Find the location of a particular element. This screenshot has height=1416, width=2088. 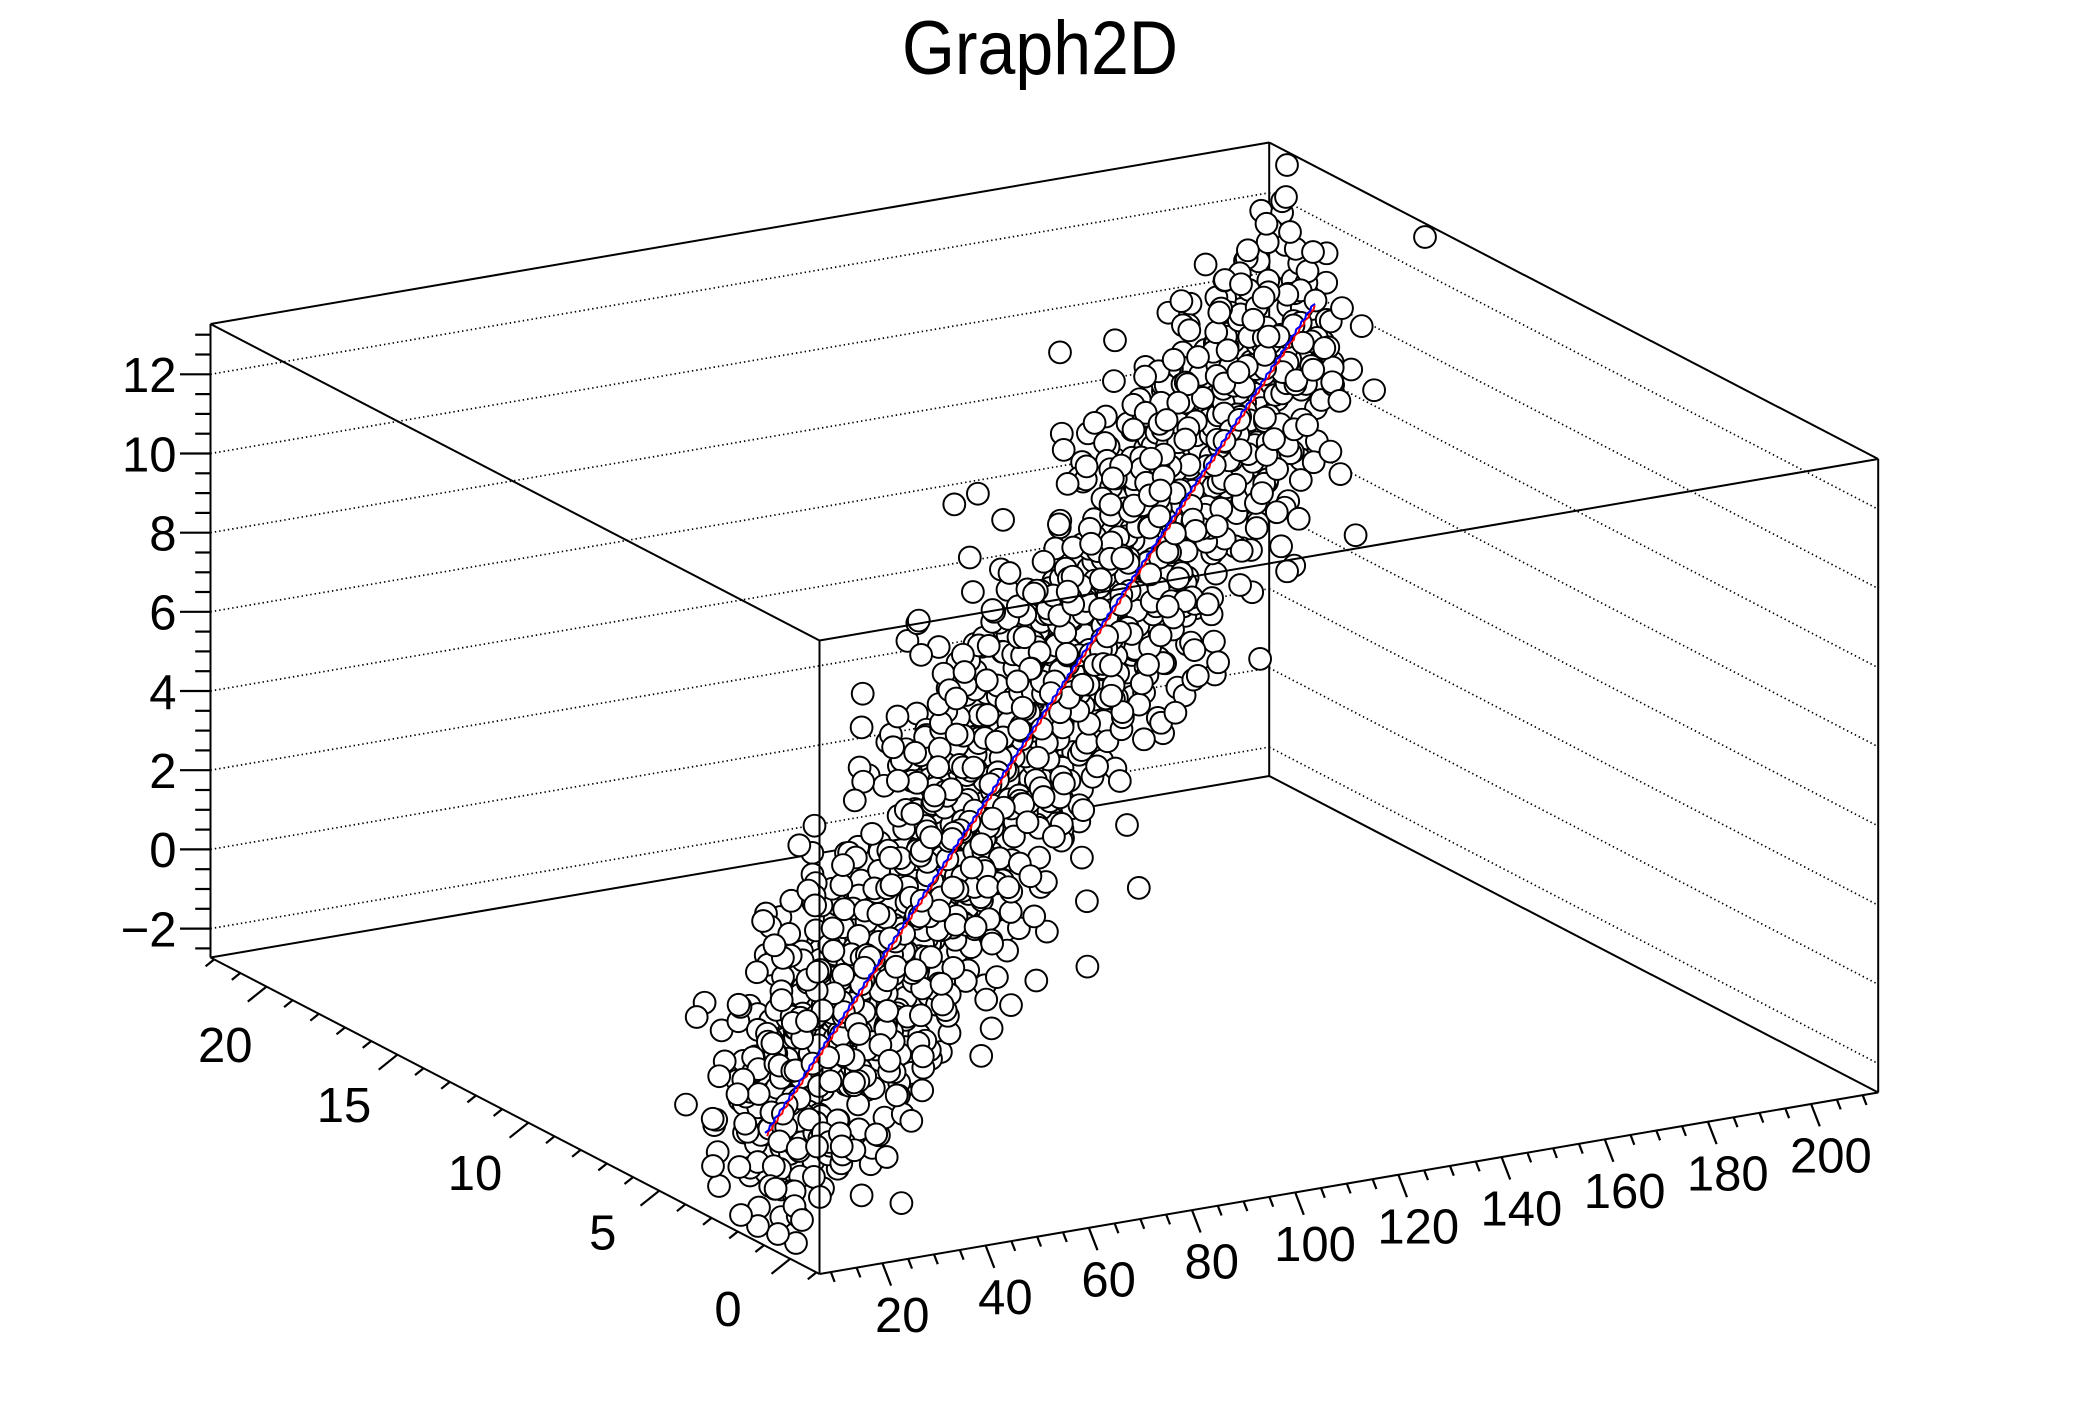

svg-text: 180 is located at coordinates (1728, 1174).